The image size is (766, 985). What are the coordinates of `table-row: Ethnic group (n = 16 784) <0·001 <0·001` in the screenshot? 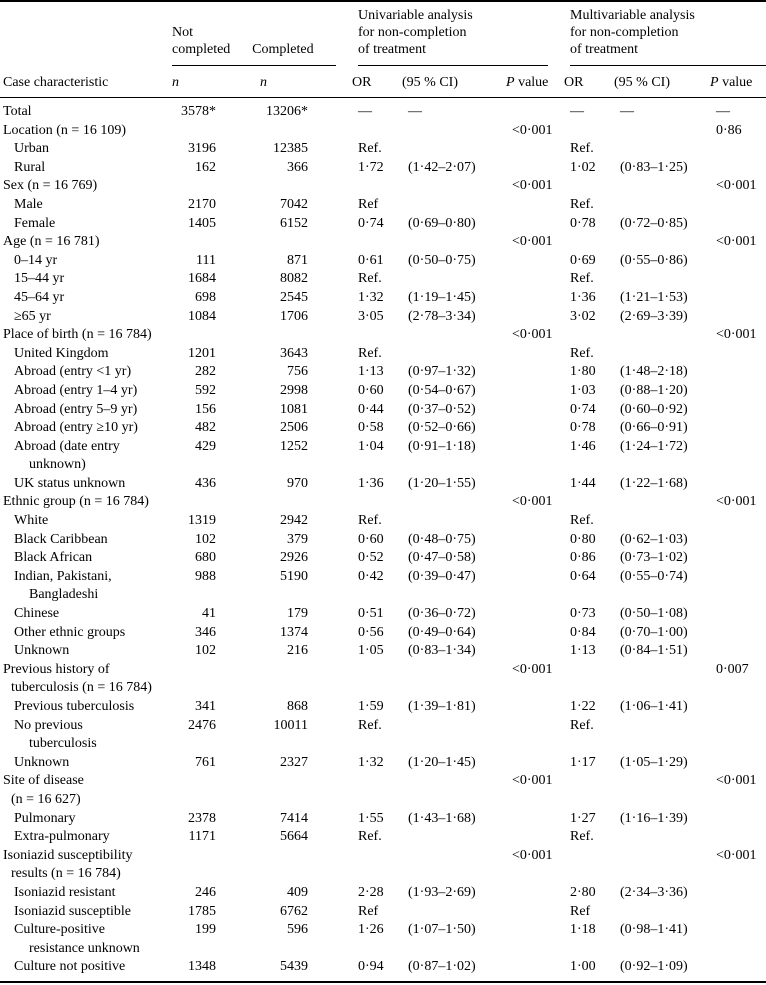 It's located at (383, 502).